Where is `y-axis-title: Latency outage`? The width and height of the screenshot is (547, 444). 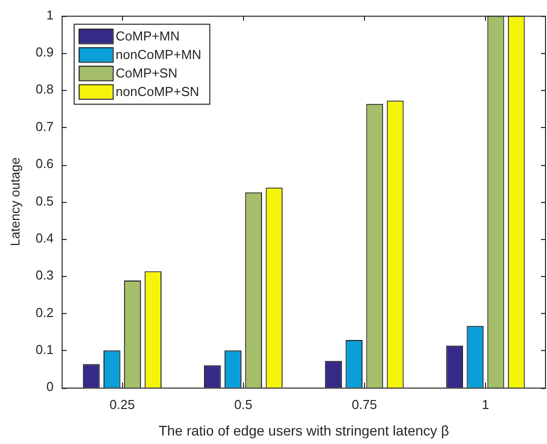
y-axis-title: Latency outage is located at coordinates (14, 201).